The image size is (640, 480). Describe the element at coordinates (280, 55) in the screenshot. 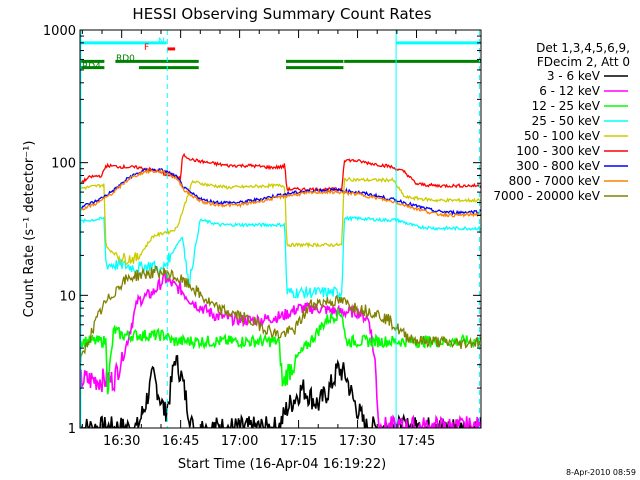

I see `flag-bars` at that location.